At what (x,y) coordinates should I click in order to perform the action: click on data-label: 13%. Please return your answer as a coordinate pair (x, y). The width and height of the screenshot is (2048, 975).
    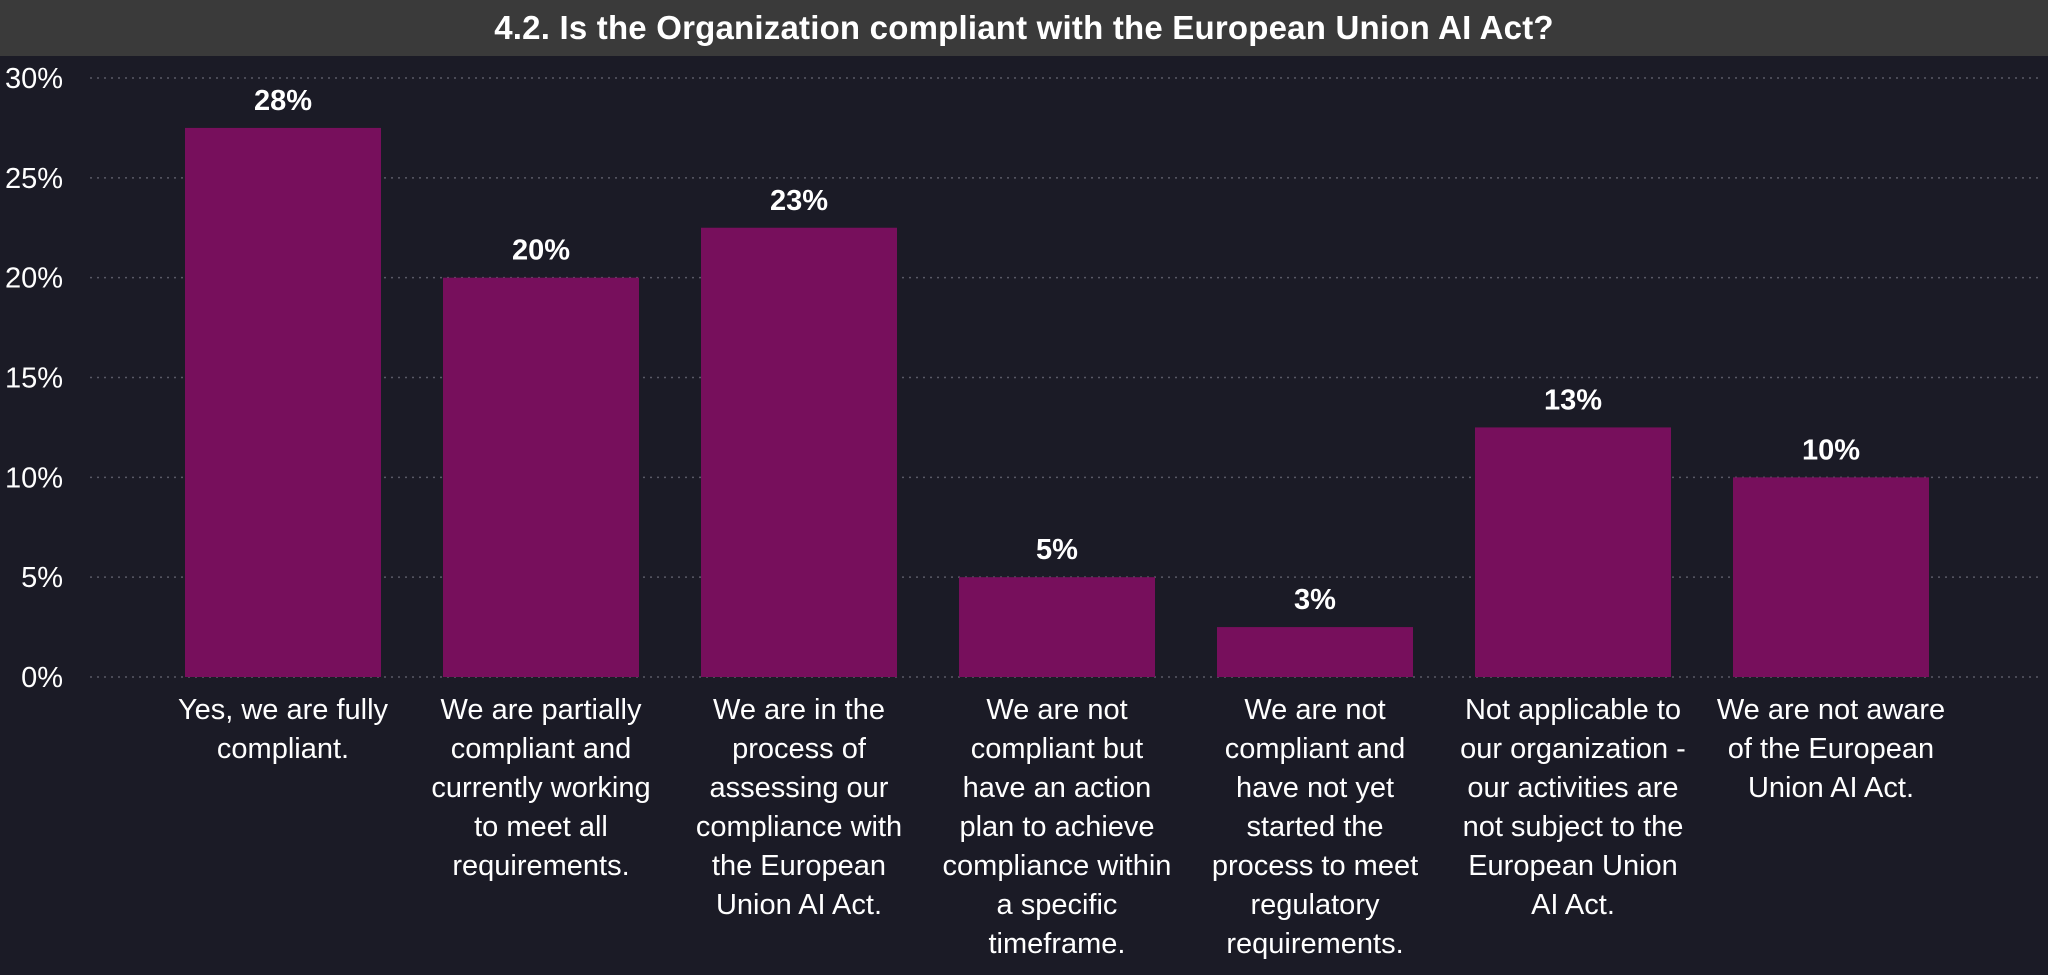
    Looking at the image, I should click on (1573, 400).